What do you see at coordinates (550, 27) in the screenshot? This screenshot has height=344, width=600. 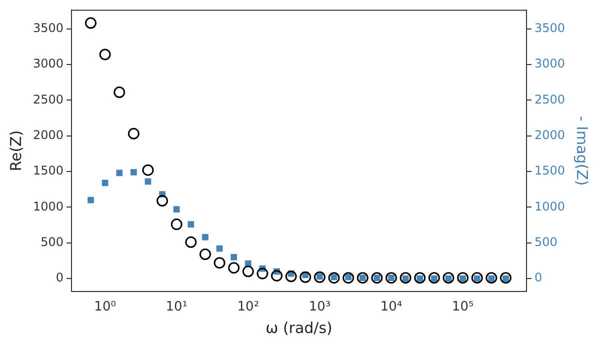 I see `y2-tick-label: 3500` at bounding box center [550, 27].